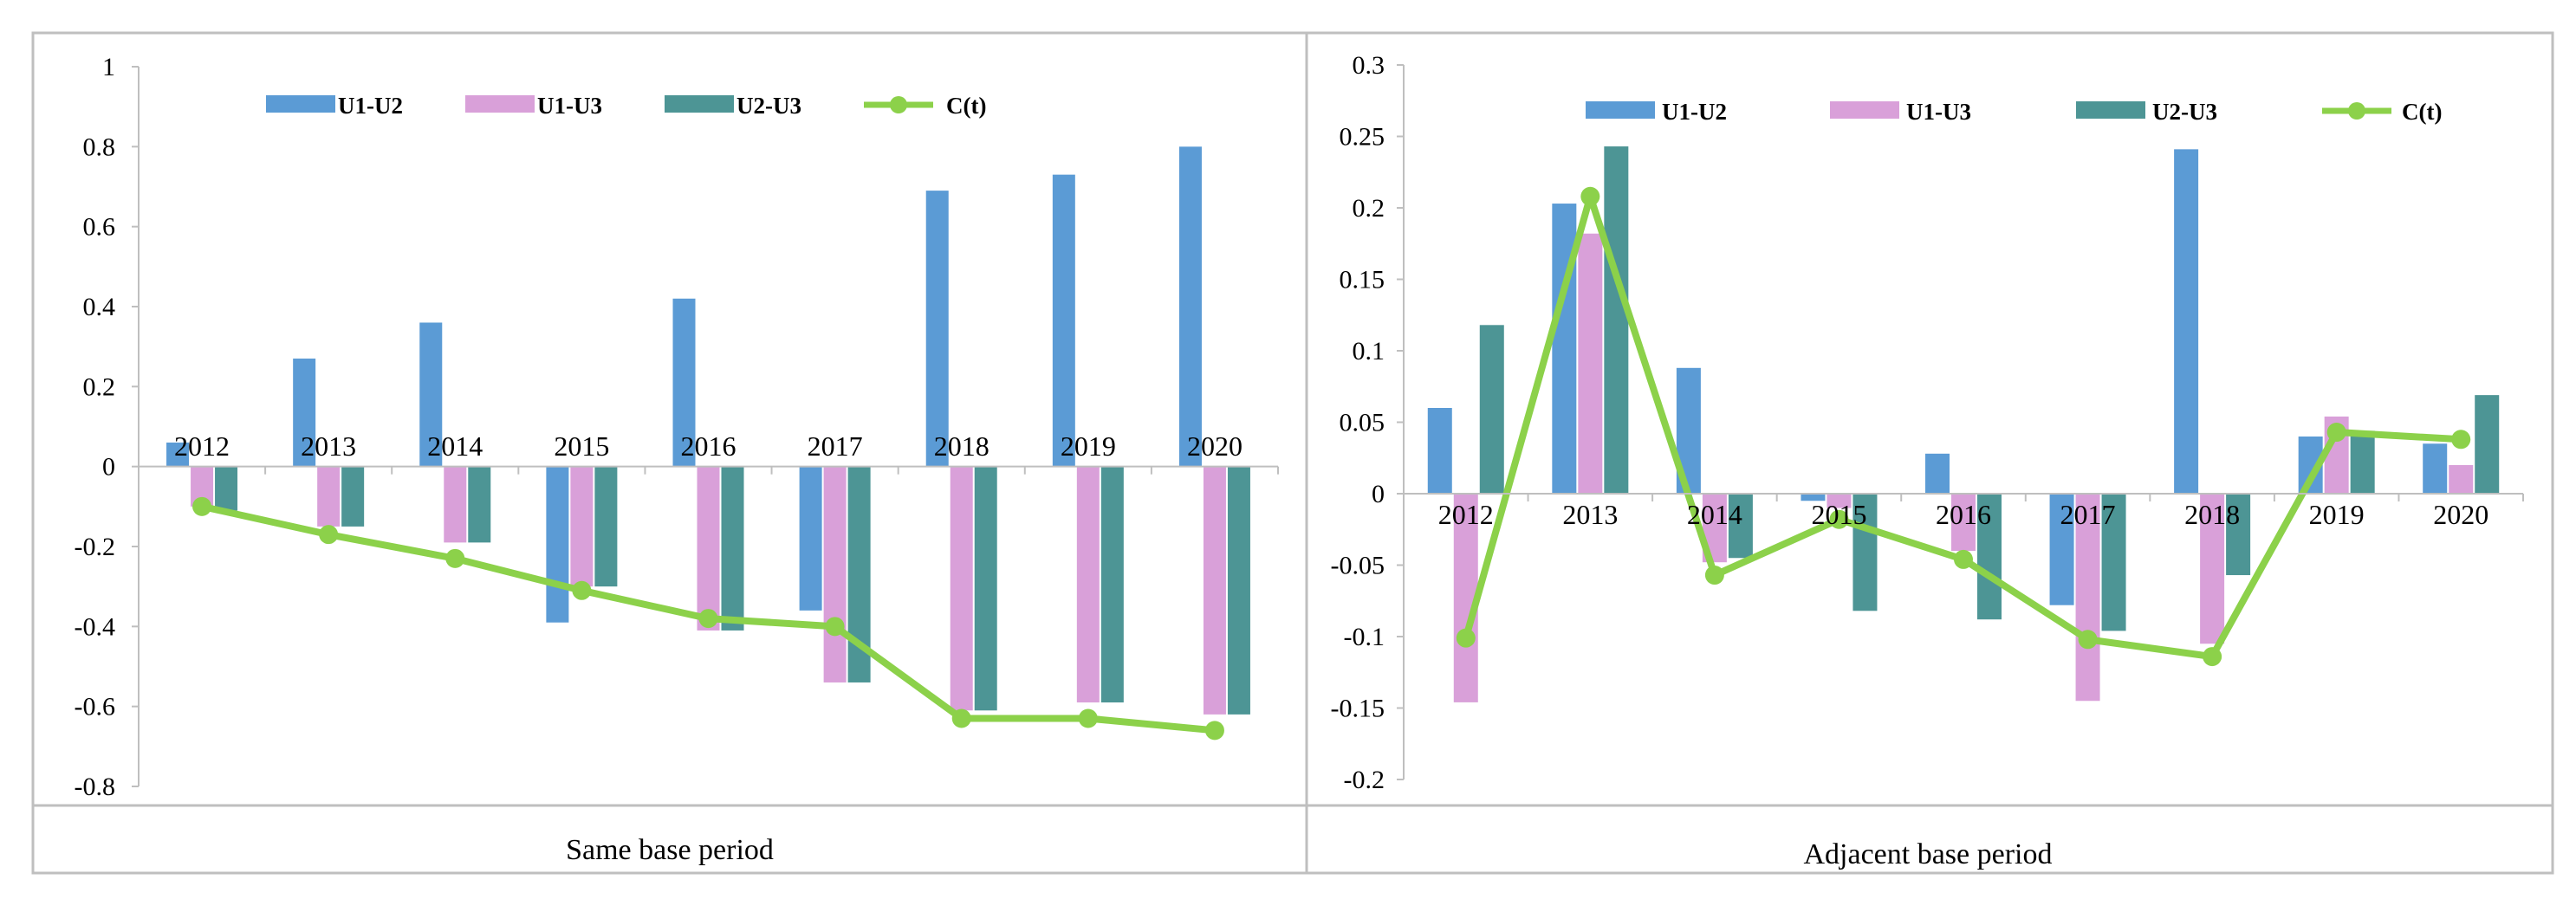 The image size is (2576, 912). What do you see at coordinates (1363, 137) in the screenshot?
I see `y-tick-label: 0.25` at bounding box center [1363, 137].